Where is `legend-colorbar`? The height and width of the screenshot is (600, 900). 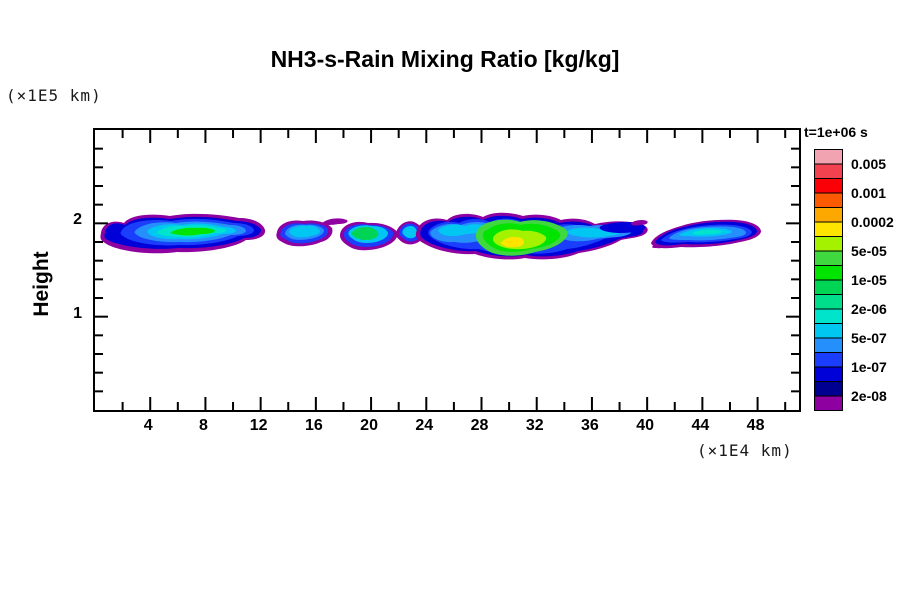 legend-colorbar is located at coordinates (828, 280).